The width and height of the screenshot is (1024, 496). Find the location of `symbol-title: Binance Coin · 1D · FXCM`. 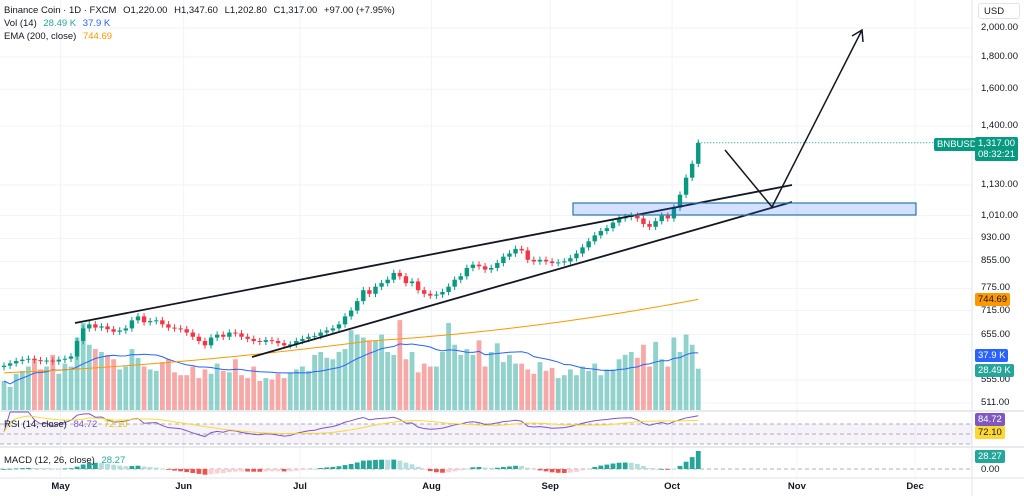

symbol-title: Binance Coin · 1D · FXCM is located at coordinates (60, 10).